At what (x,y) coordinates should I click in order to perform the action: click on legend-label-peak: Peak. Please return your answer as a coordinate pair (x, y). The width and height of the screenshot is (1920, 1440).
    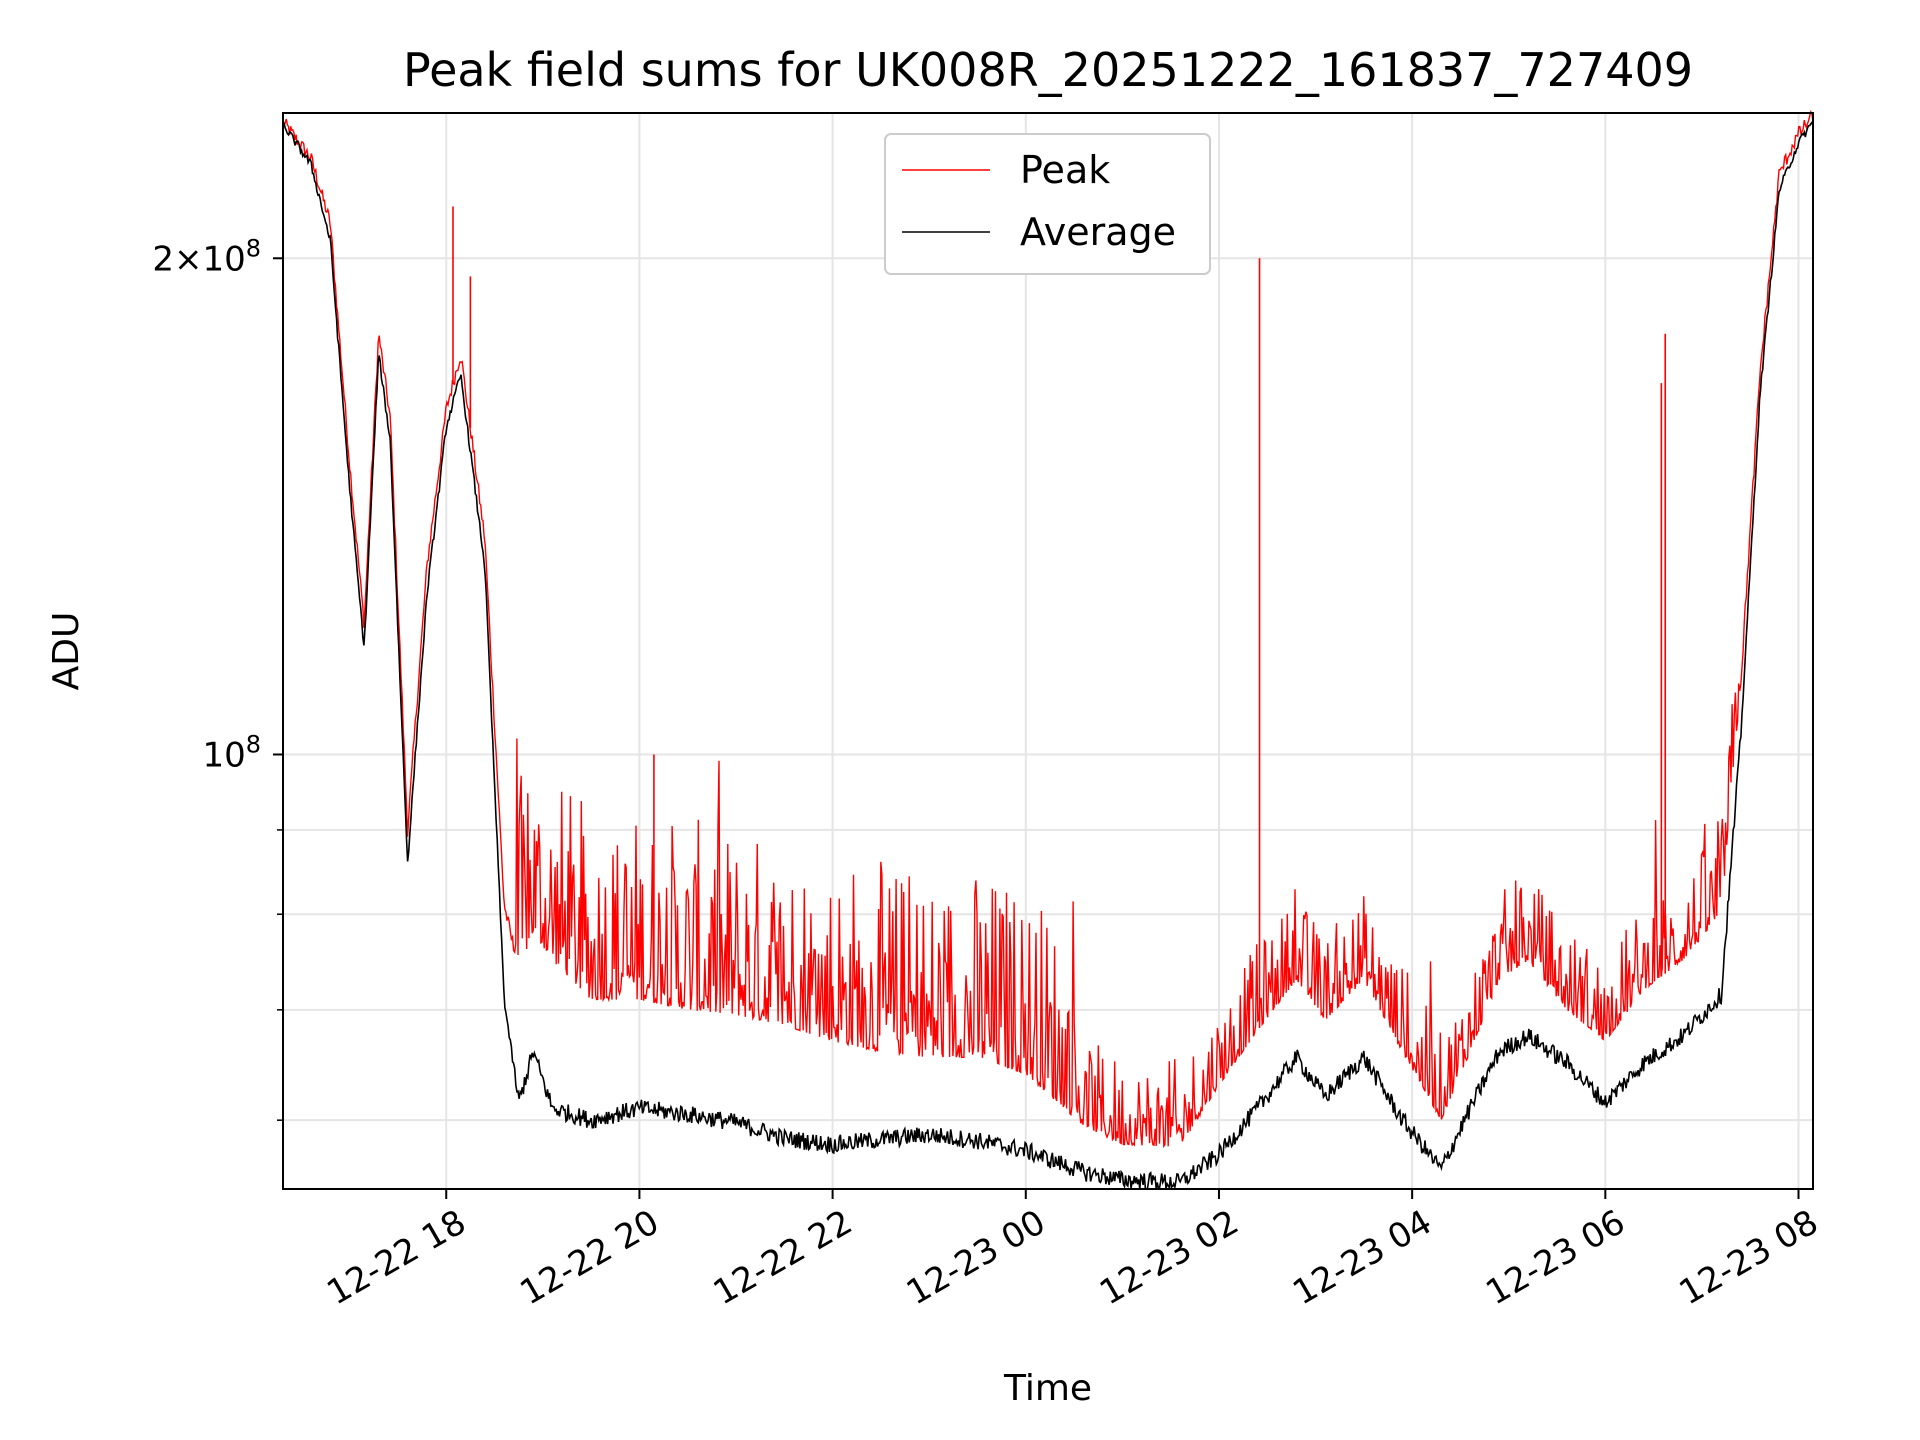
    Looking at the image, I should click on (1065, 170).